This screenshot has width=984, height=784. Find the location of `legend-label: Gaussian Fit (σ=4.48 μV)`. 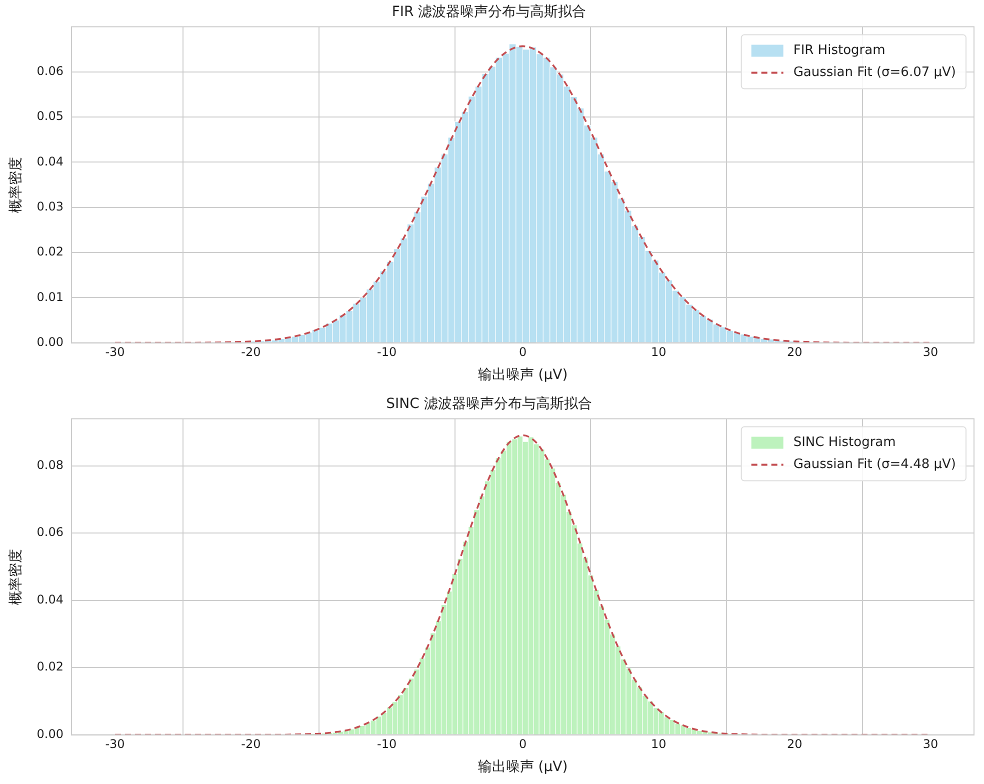

legend-label: Gaussian Fit (σ=4.48 μV) is located at coordinates (874, 464).